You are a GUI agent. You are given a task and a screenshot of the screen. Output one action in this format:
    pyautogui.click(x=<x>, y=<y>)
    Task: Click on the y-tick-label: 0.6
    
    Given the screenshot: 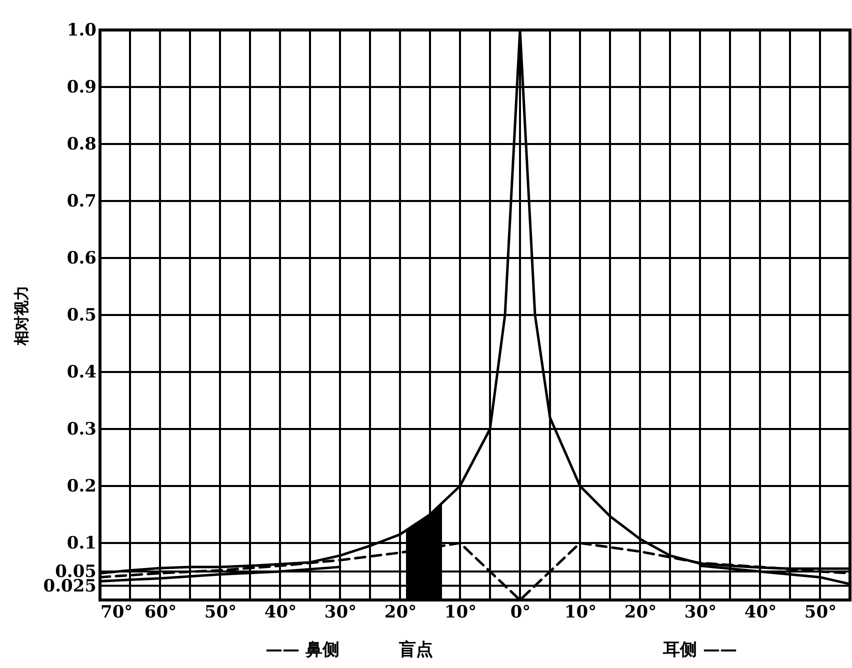 What is the action you would take?
    pyautogui.click(x=81, y=258)
    